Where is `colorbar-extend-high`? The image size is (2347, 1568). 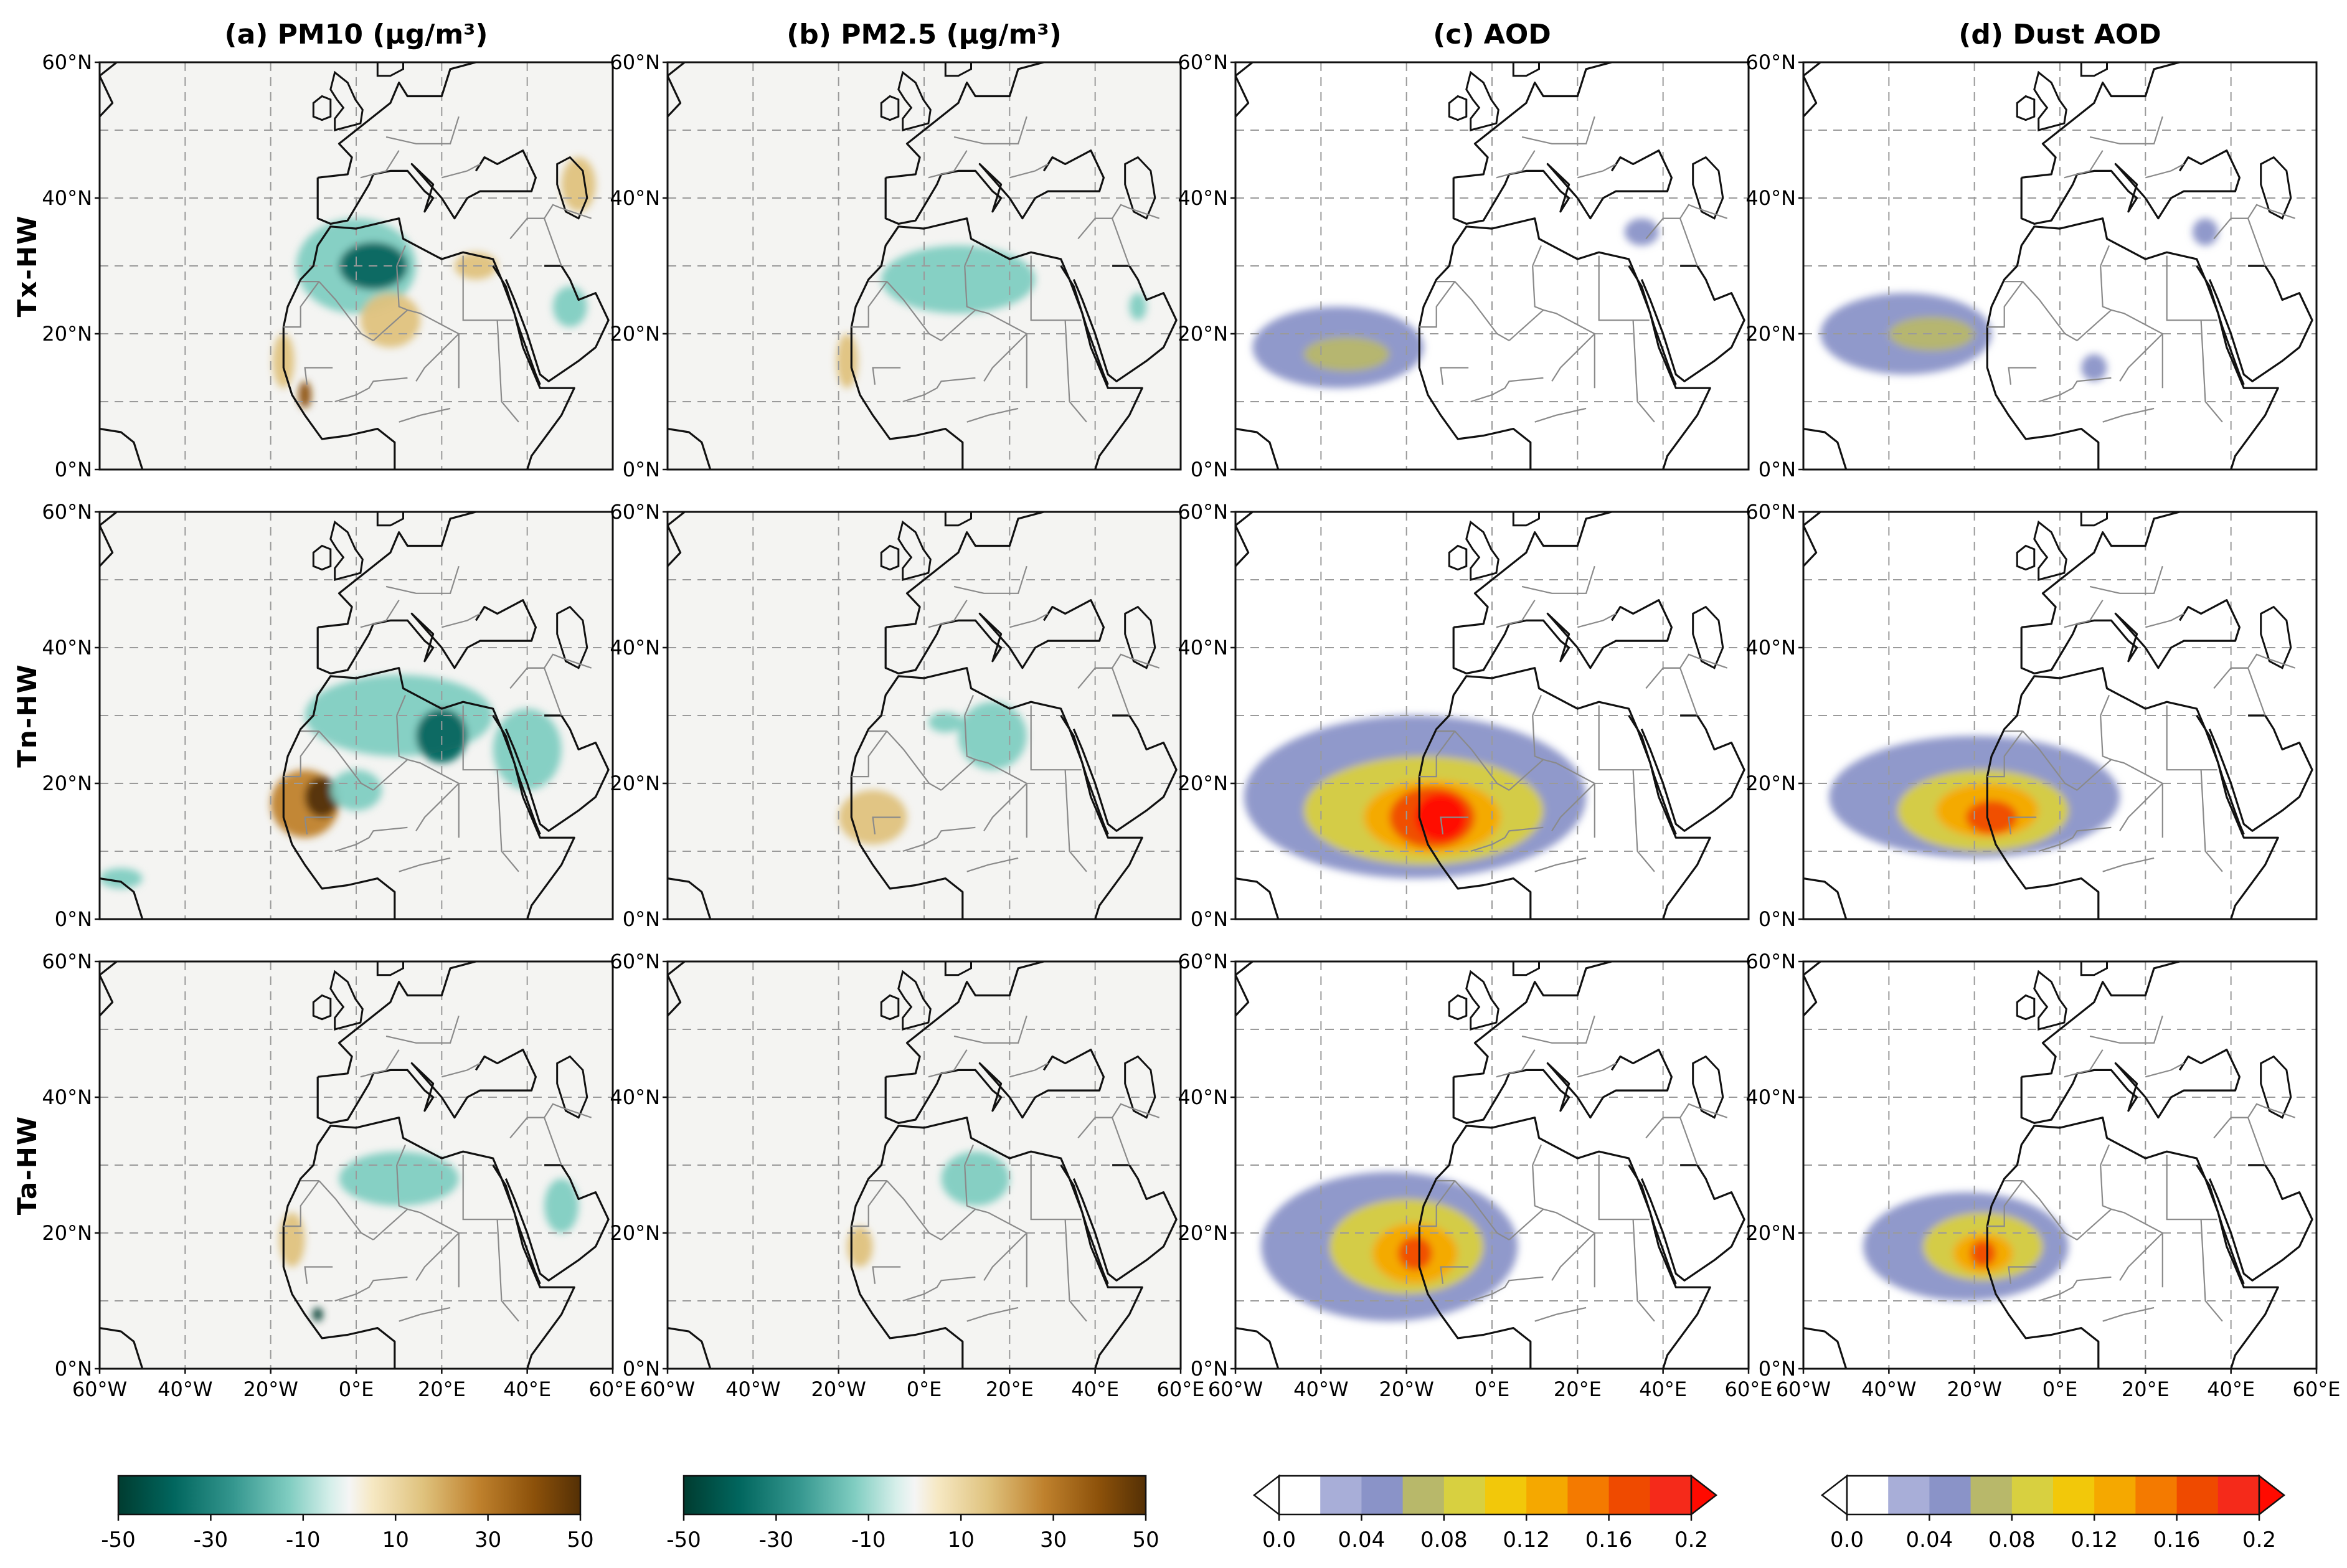
colorbar-extend-high is located at coordinates (2272, 1495).